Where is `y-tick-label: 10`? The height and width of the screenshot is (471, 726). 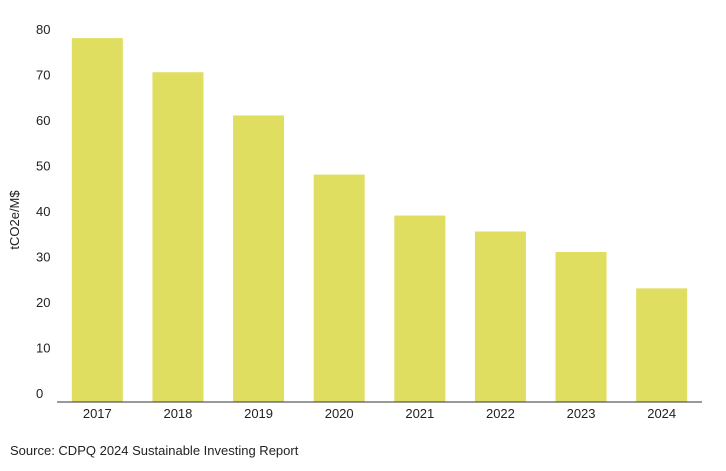 y-tick-label: 10 is located at coordinates (43, 348).